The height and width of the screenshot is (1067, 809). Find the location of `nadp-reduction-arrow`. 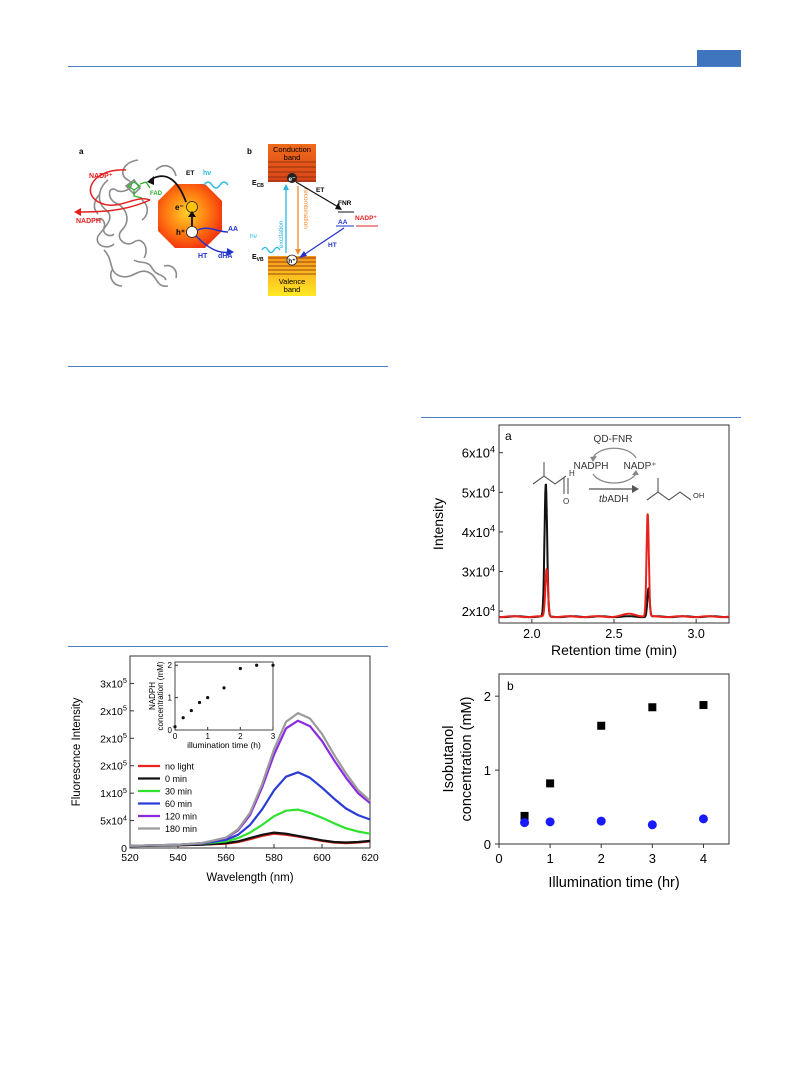

nadp-reduction-arrow is located at coordinates (120, 187).